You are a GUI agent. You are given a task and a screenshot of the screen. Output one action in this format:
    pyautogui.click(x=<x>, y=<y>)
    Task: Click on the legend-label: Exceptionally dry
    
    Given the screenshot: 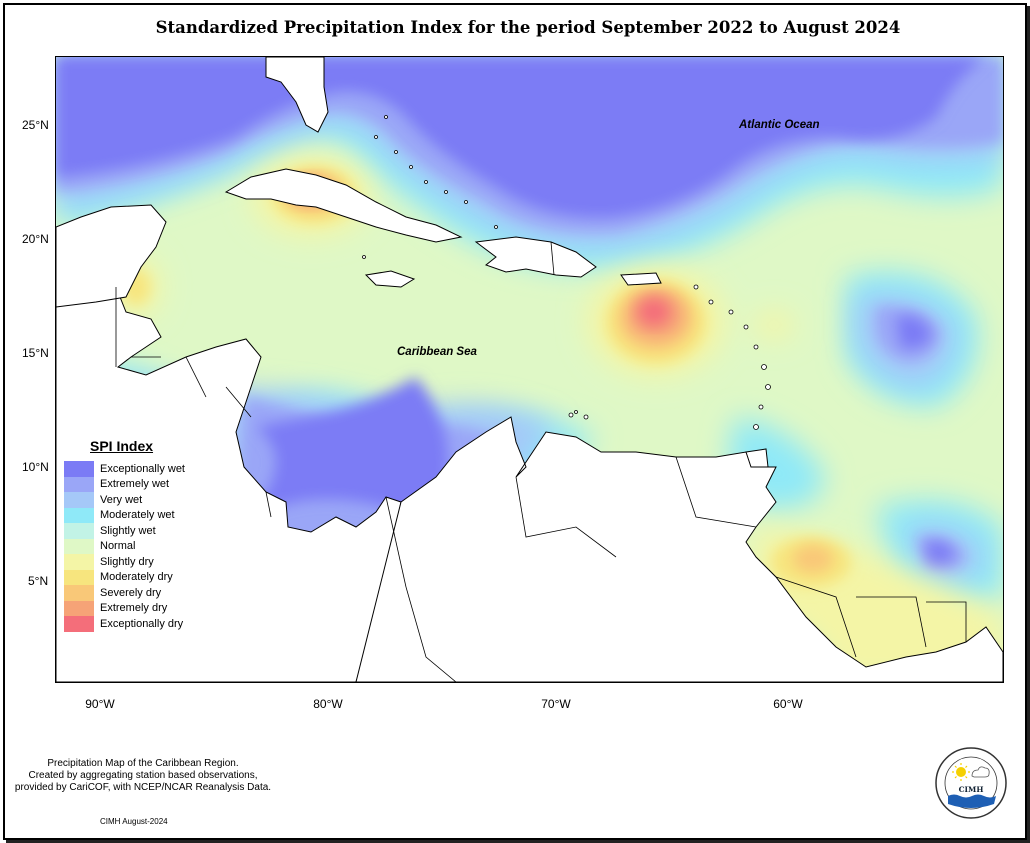 What is the action you would take?
    pyautogui.click(x=142, y=623)
    